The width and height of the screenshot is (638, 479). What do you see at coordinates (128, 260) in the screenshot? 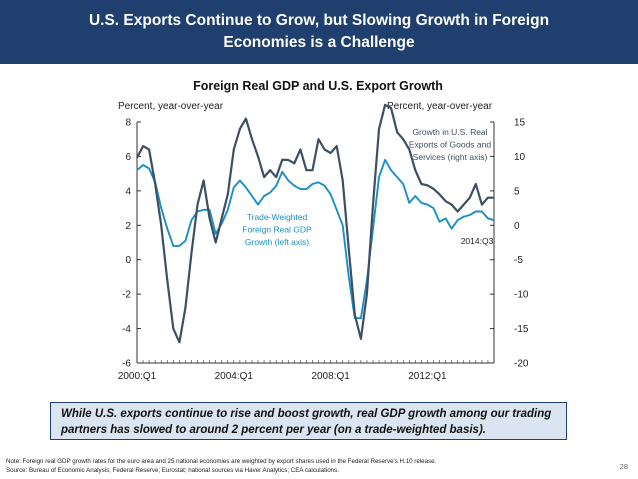
I see `y-left-tick-label: 0` at bounding box center [128, 260].